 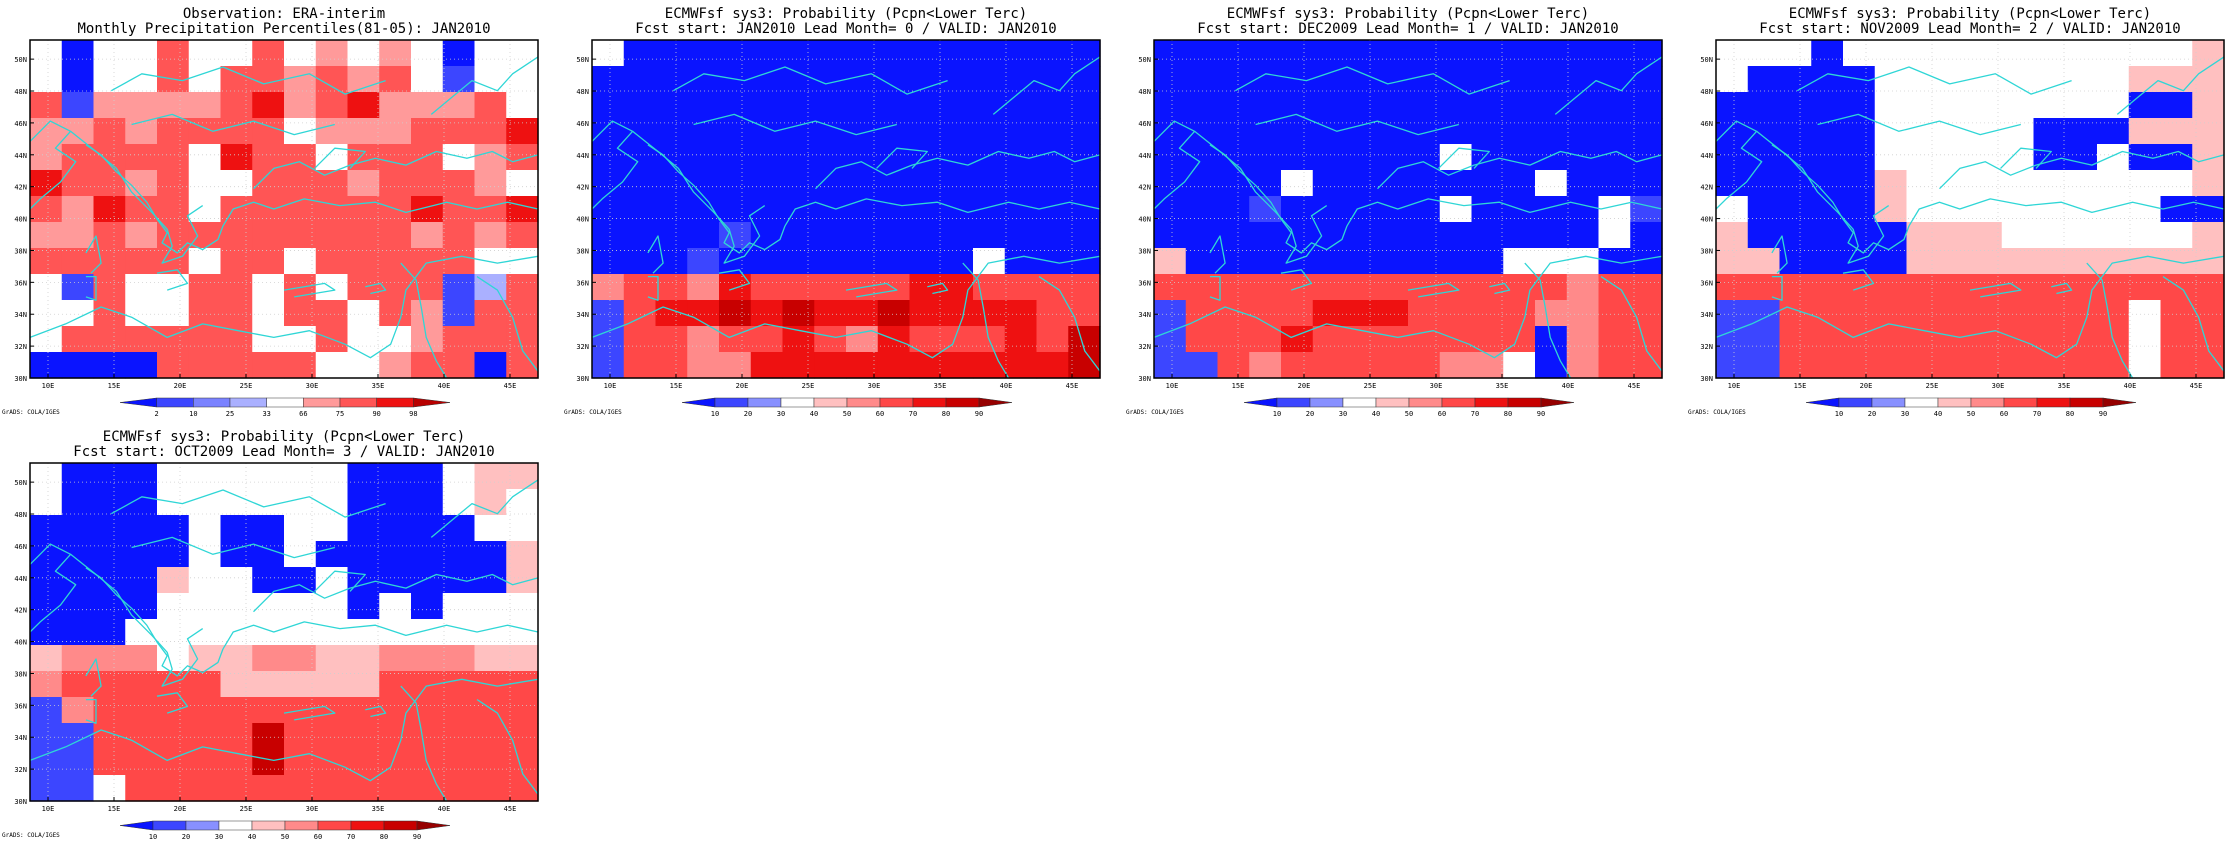 I want to click on map-frame, so click(x=1408, y=209).